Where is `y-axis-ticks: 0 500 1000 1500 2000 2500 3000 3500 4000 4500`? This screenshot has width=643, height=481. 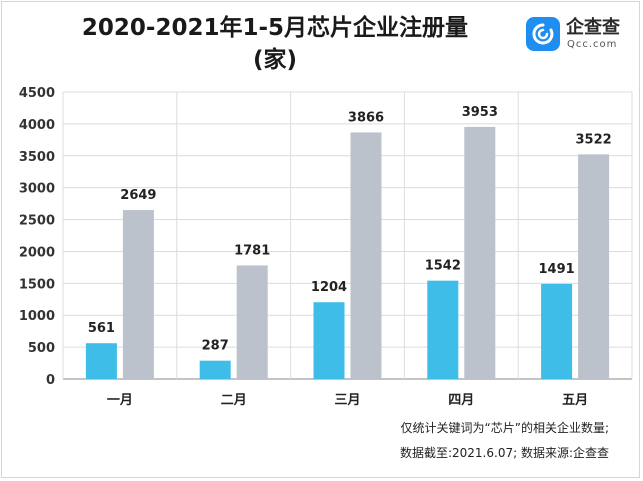
y-axis-ticks: 0 500 1000 1500 2000 2500 3000 3500 4000 4500 is located at coordinates (37, 237).